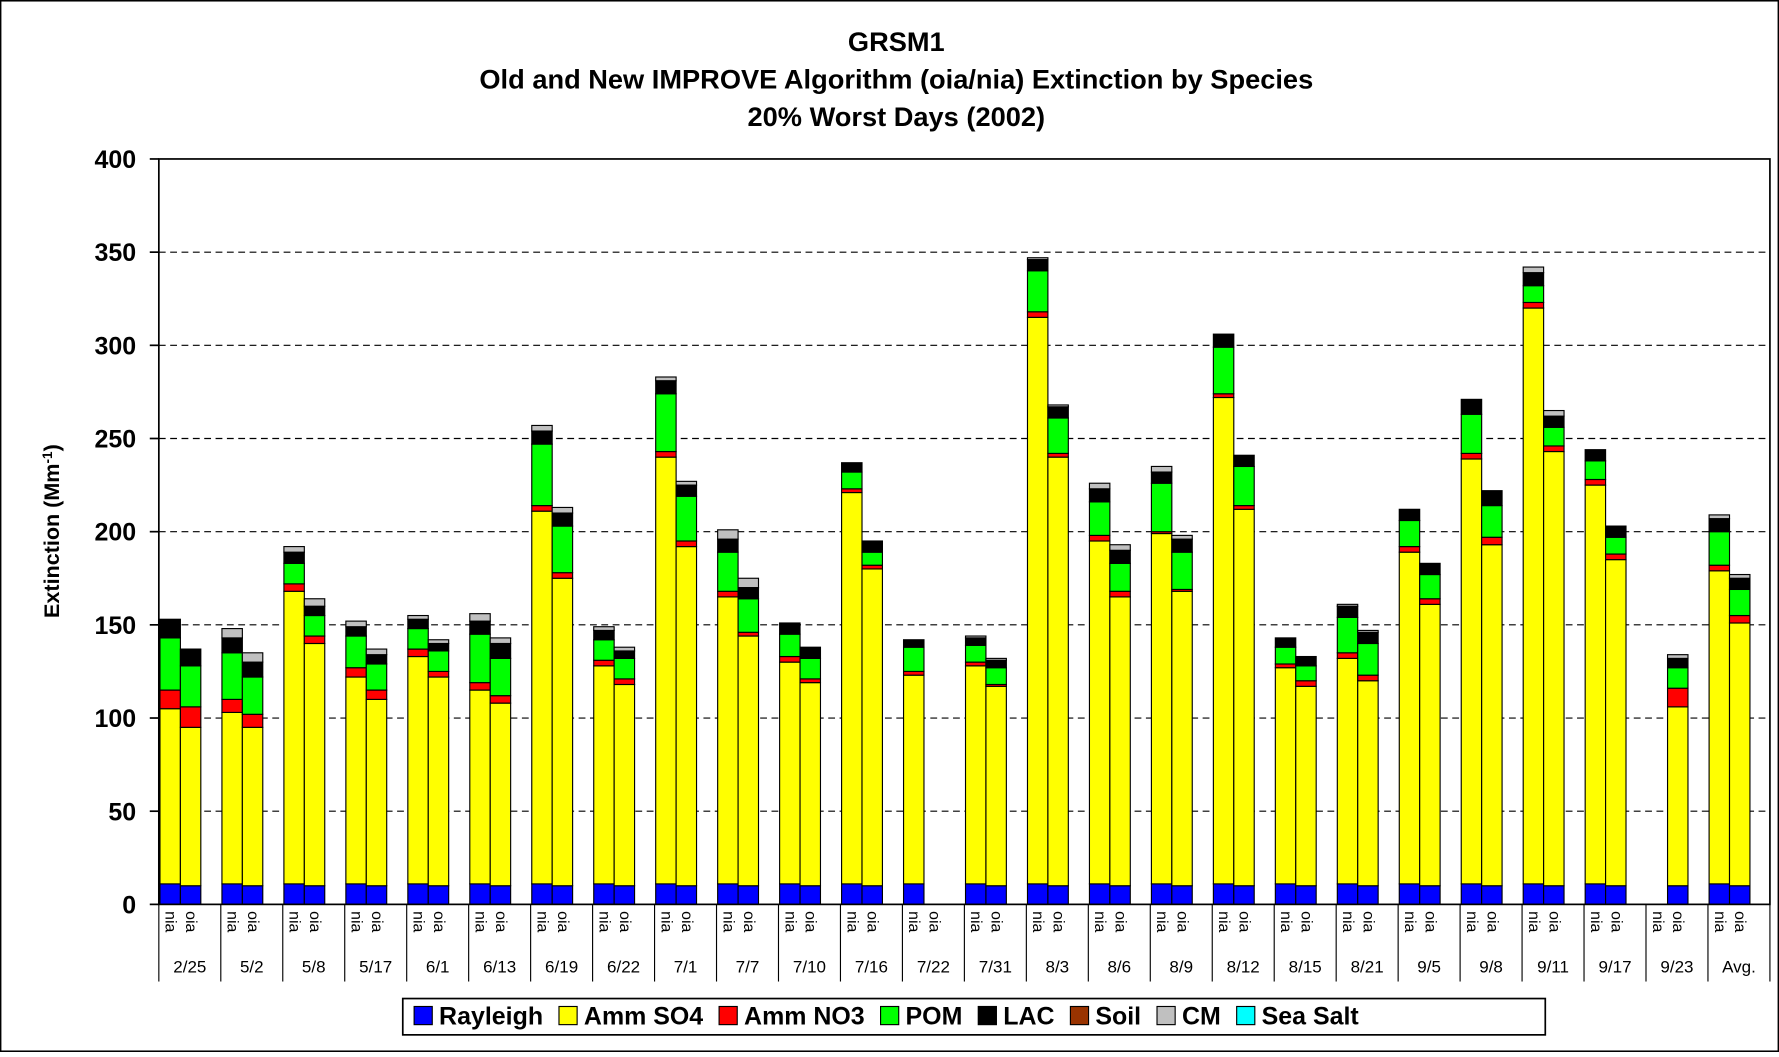 This screenshot has width=1779, height=1057. I want to click on group-label: 6/22, so click(623, 966).